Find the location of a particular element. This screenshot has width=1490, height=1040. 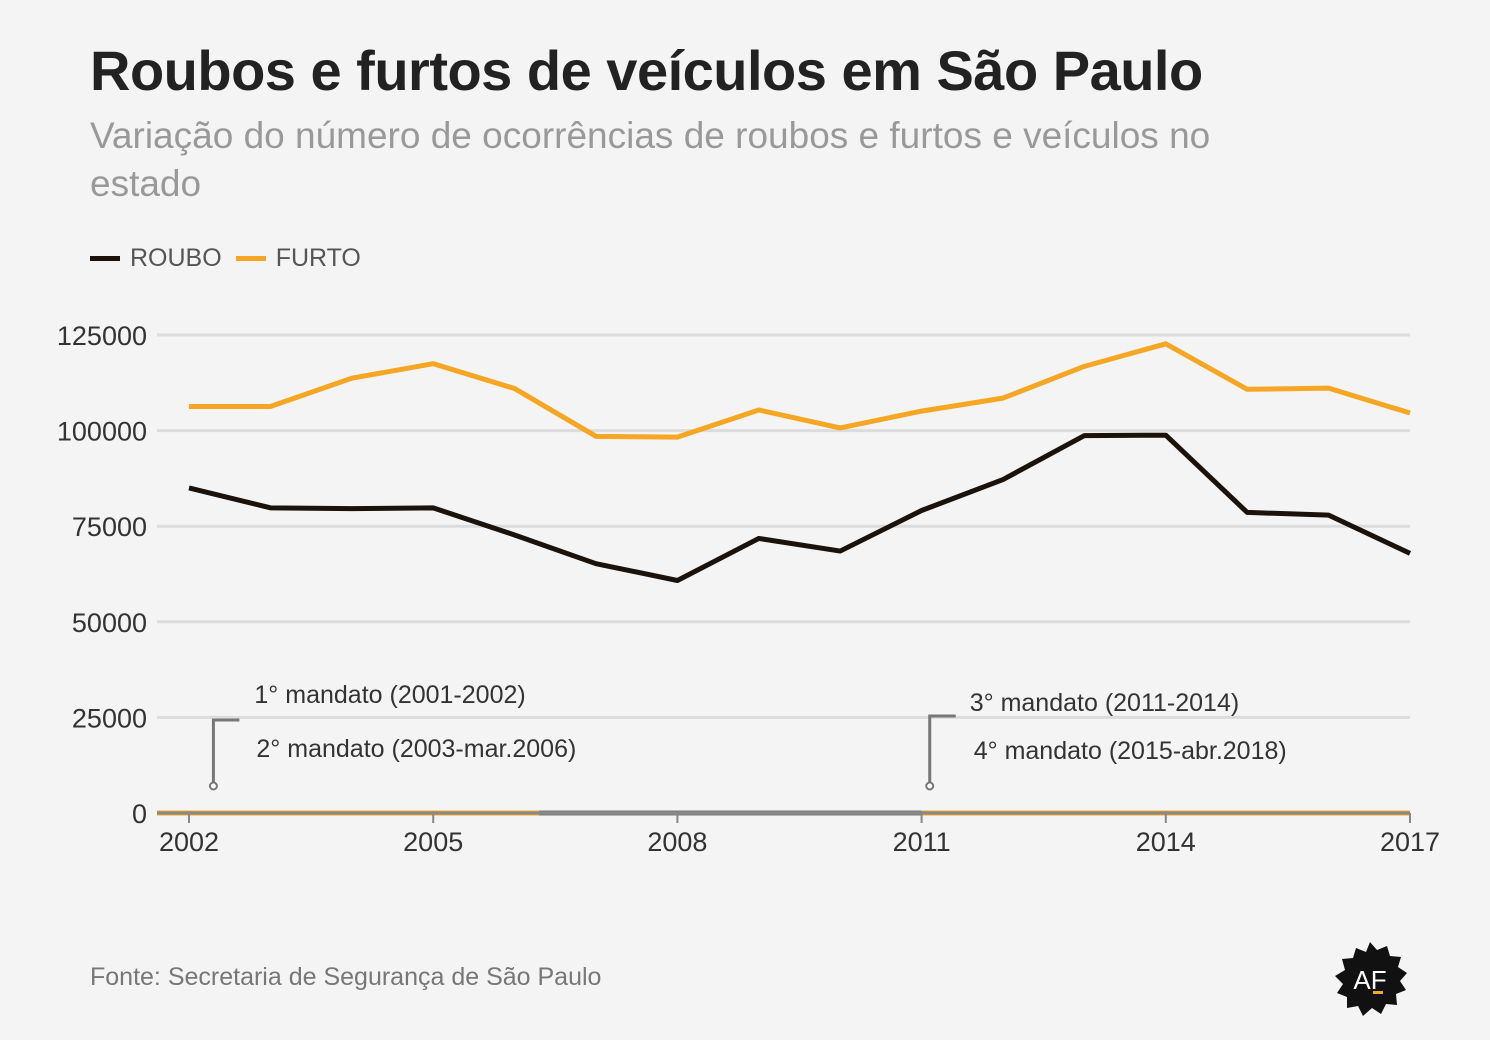

x-tick-label: 2017 is located at coordinates (1410, 842).